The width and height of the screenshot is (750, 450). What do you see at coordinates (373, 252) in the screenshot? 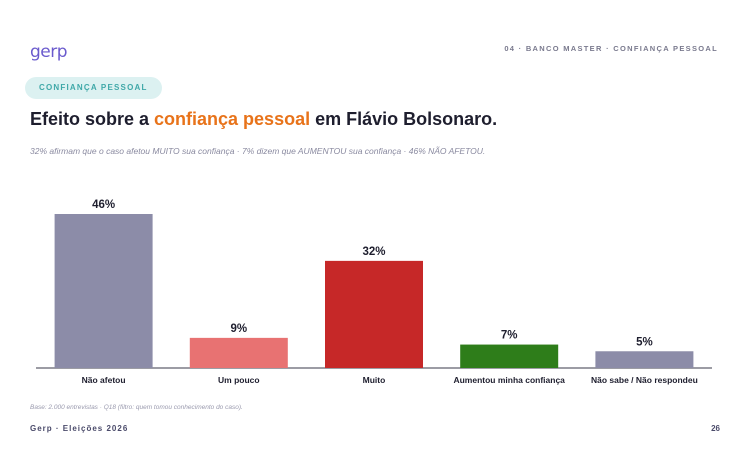
I see `data-label: 32%` at bounding box center [373, 252].